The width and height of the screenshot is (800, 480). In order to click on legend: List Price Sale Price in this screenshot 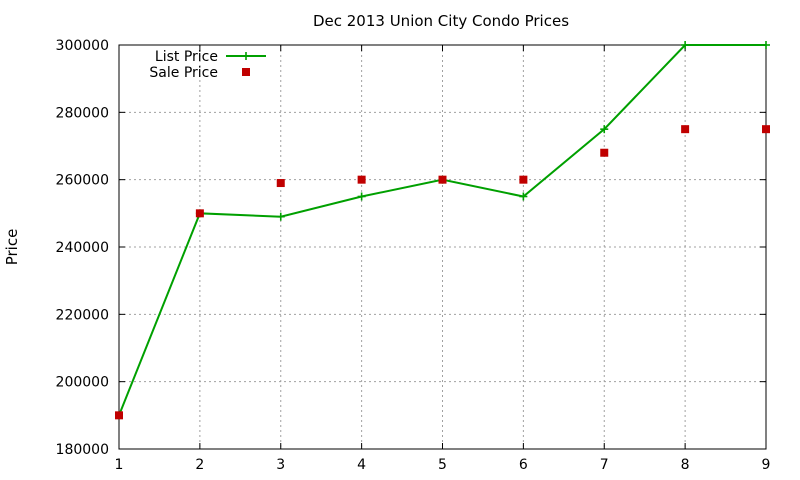, I will do `click(207, 65)`.